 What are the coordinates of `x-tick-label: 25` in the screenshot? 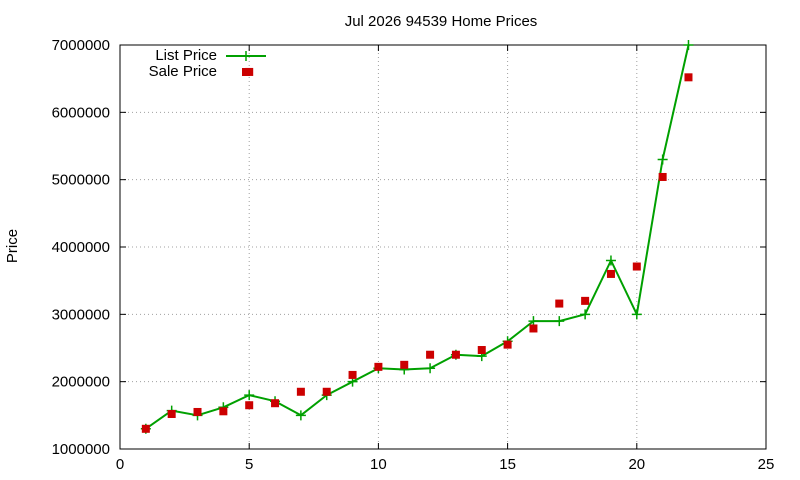 It's located at (766, 464).